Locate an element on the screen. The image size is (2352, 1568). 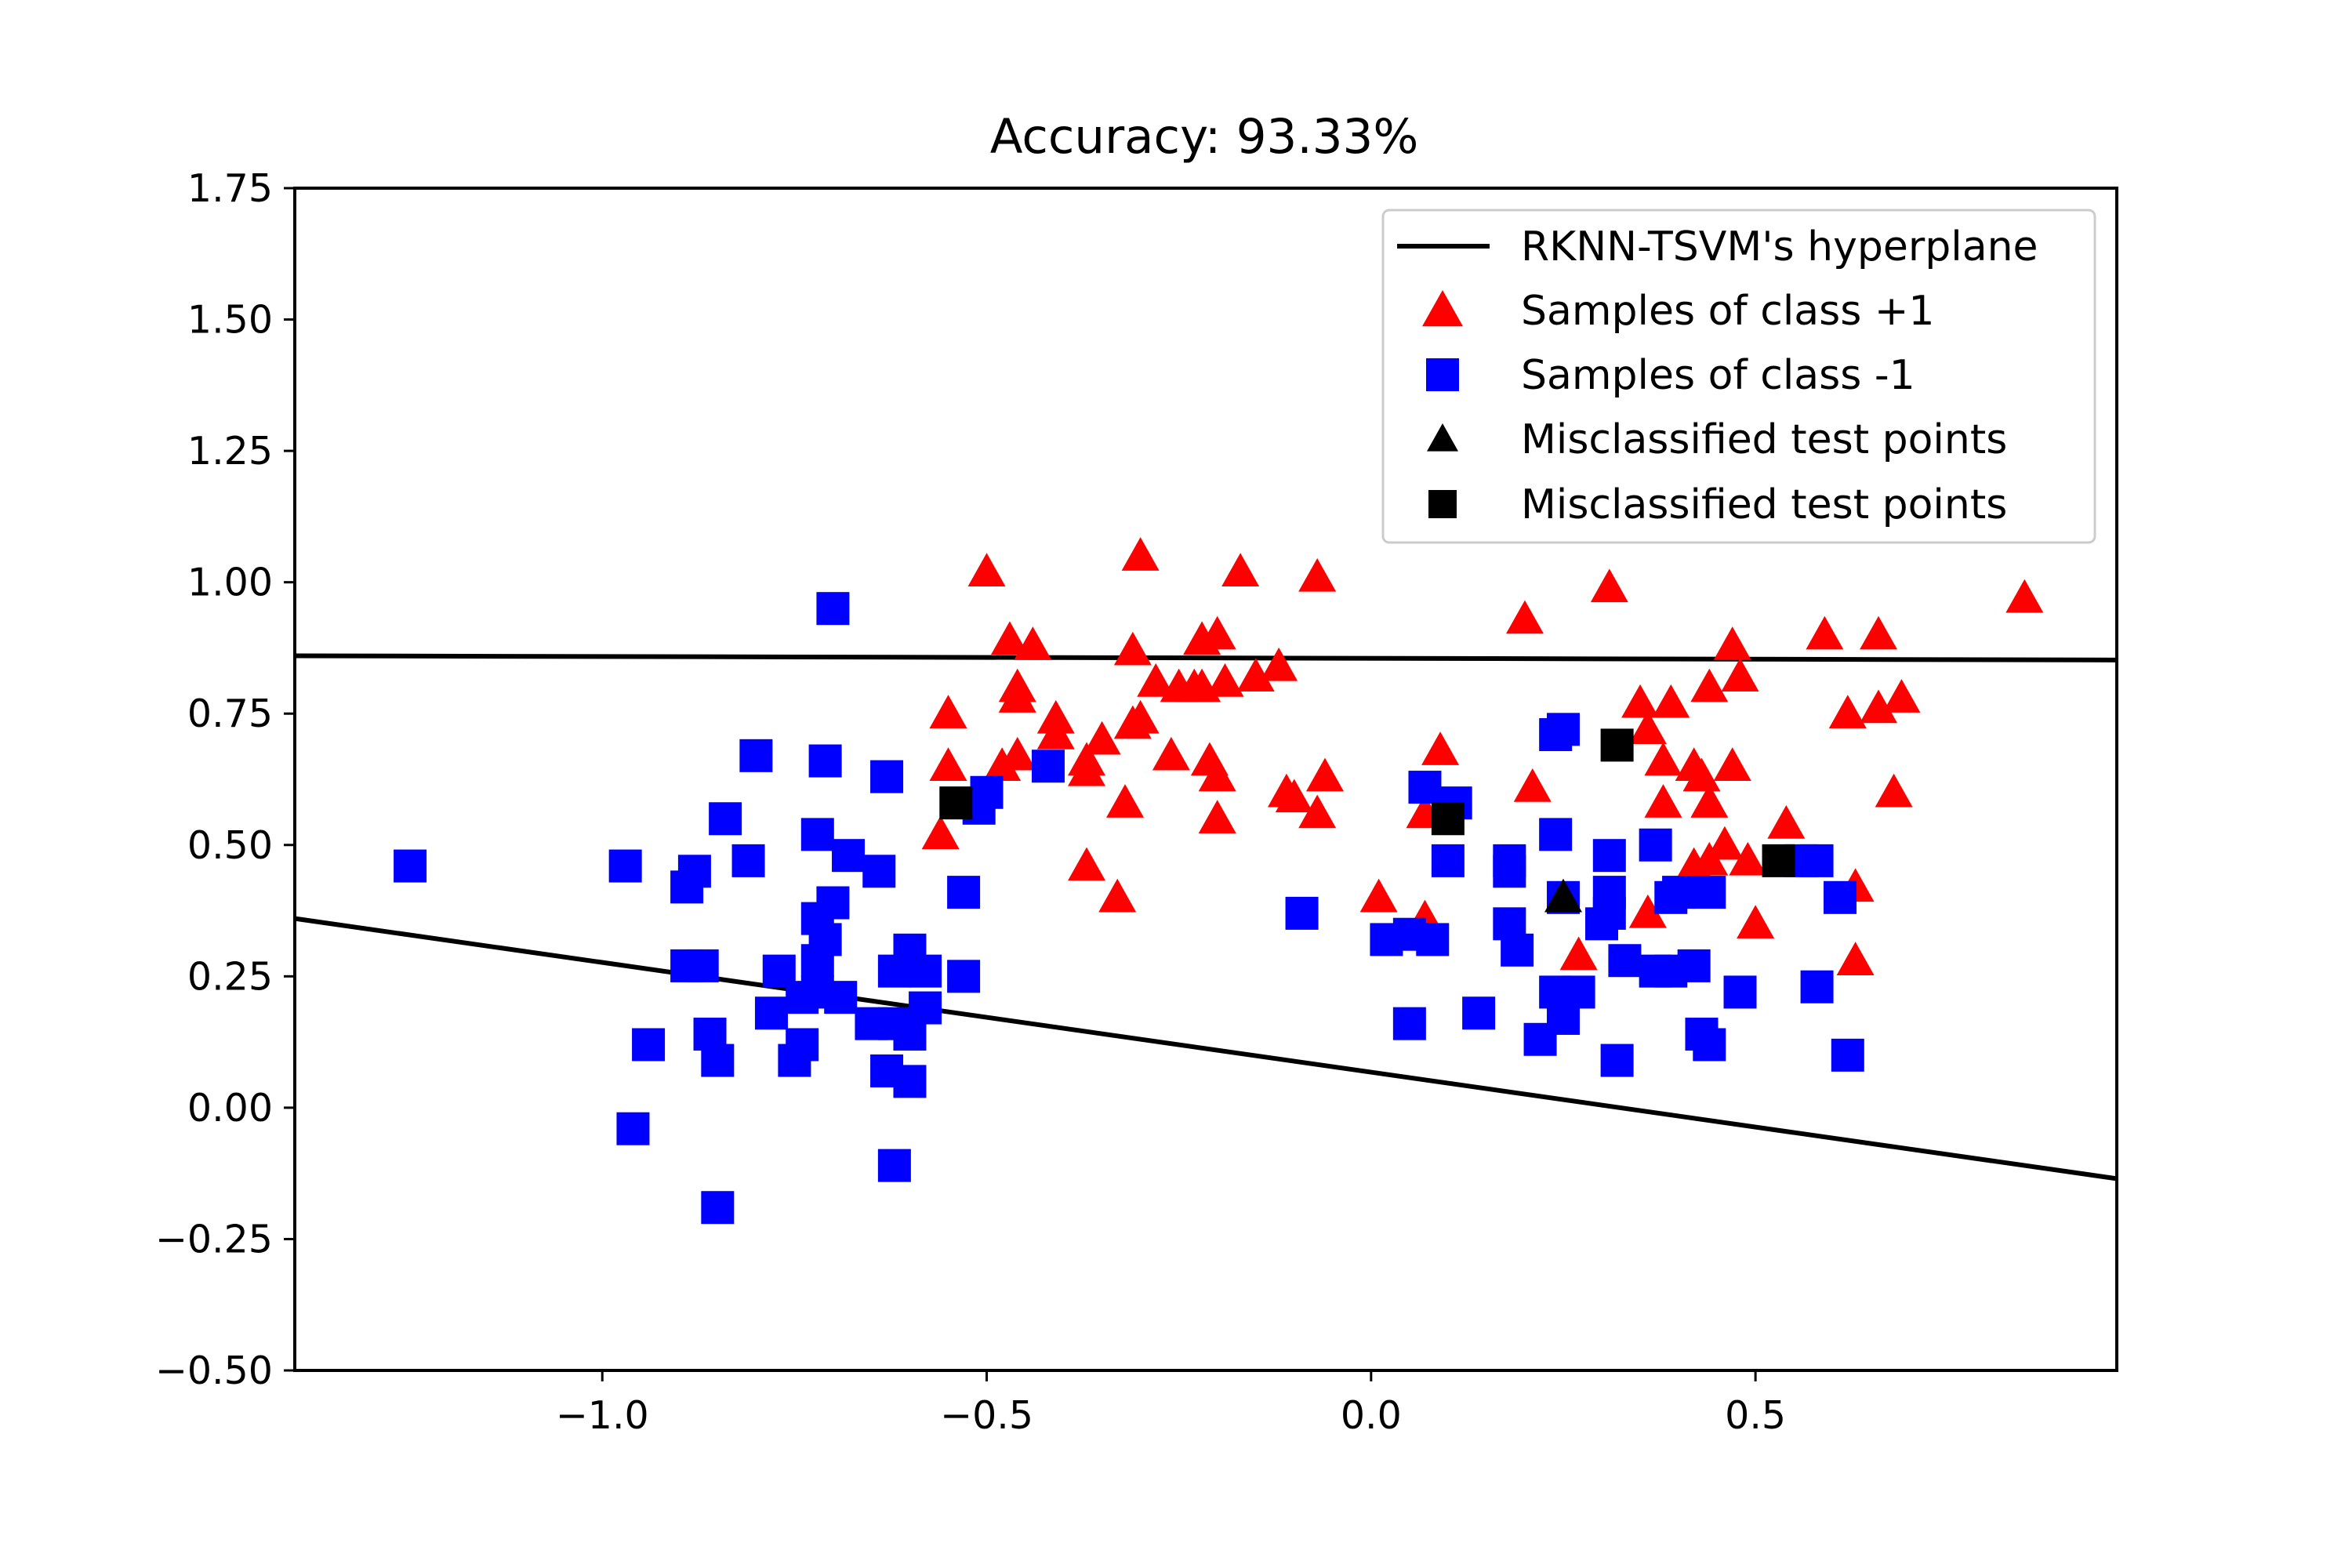
x-axis: −1.0 −0.5 0.0 0.5 is located at coordinates (1171, 1404).